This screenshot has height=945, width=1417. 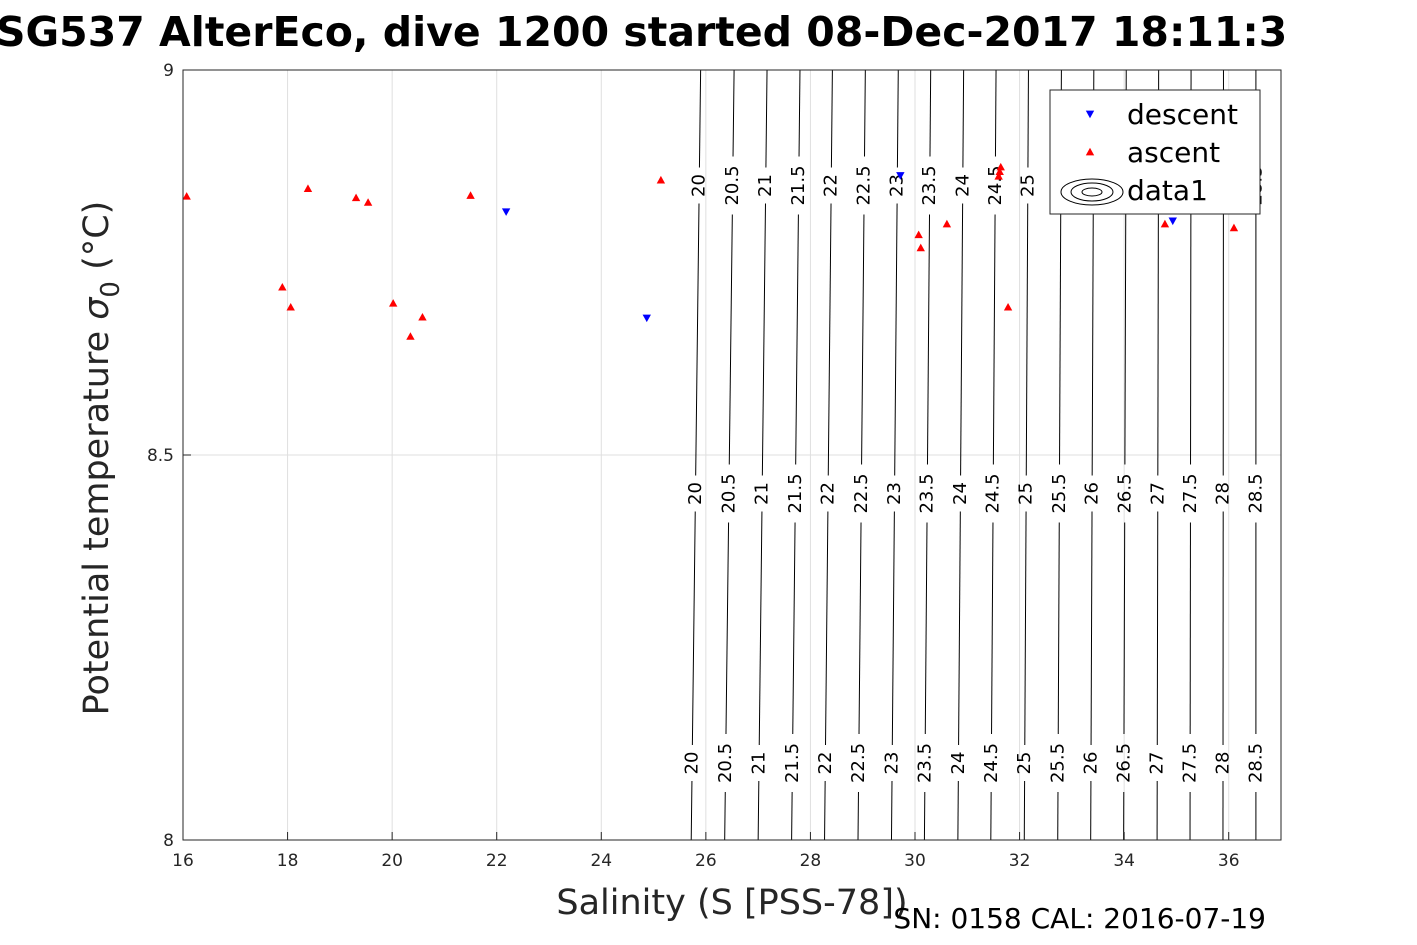 I want to click on serial-calibration-footer: SN: 0158 CAL: 2016-07-19, so click(x=1079, y=918).